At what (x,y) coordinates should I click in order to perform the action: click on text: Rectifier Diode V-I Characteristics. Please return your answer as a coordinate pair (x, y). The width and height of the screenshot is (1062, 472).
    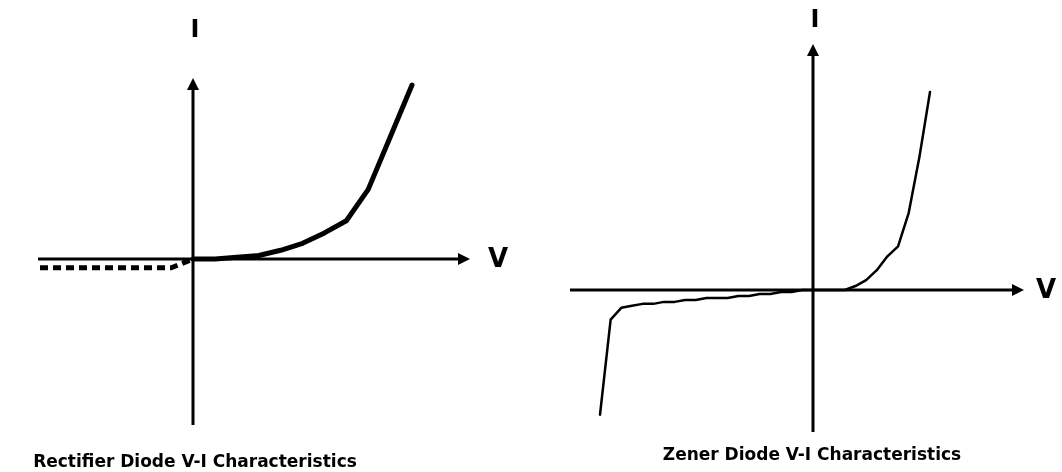
    Looking at the image, I should click on (195, 461).